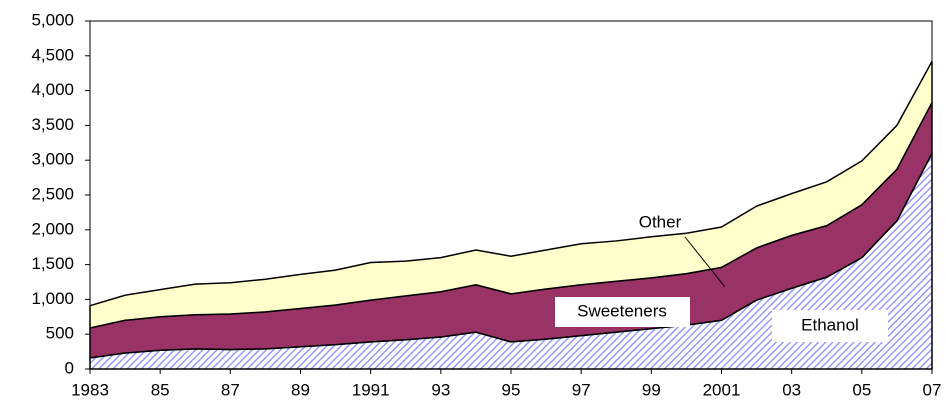  I want to click on y-tick-label: 1,500, so click(52, 263).